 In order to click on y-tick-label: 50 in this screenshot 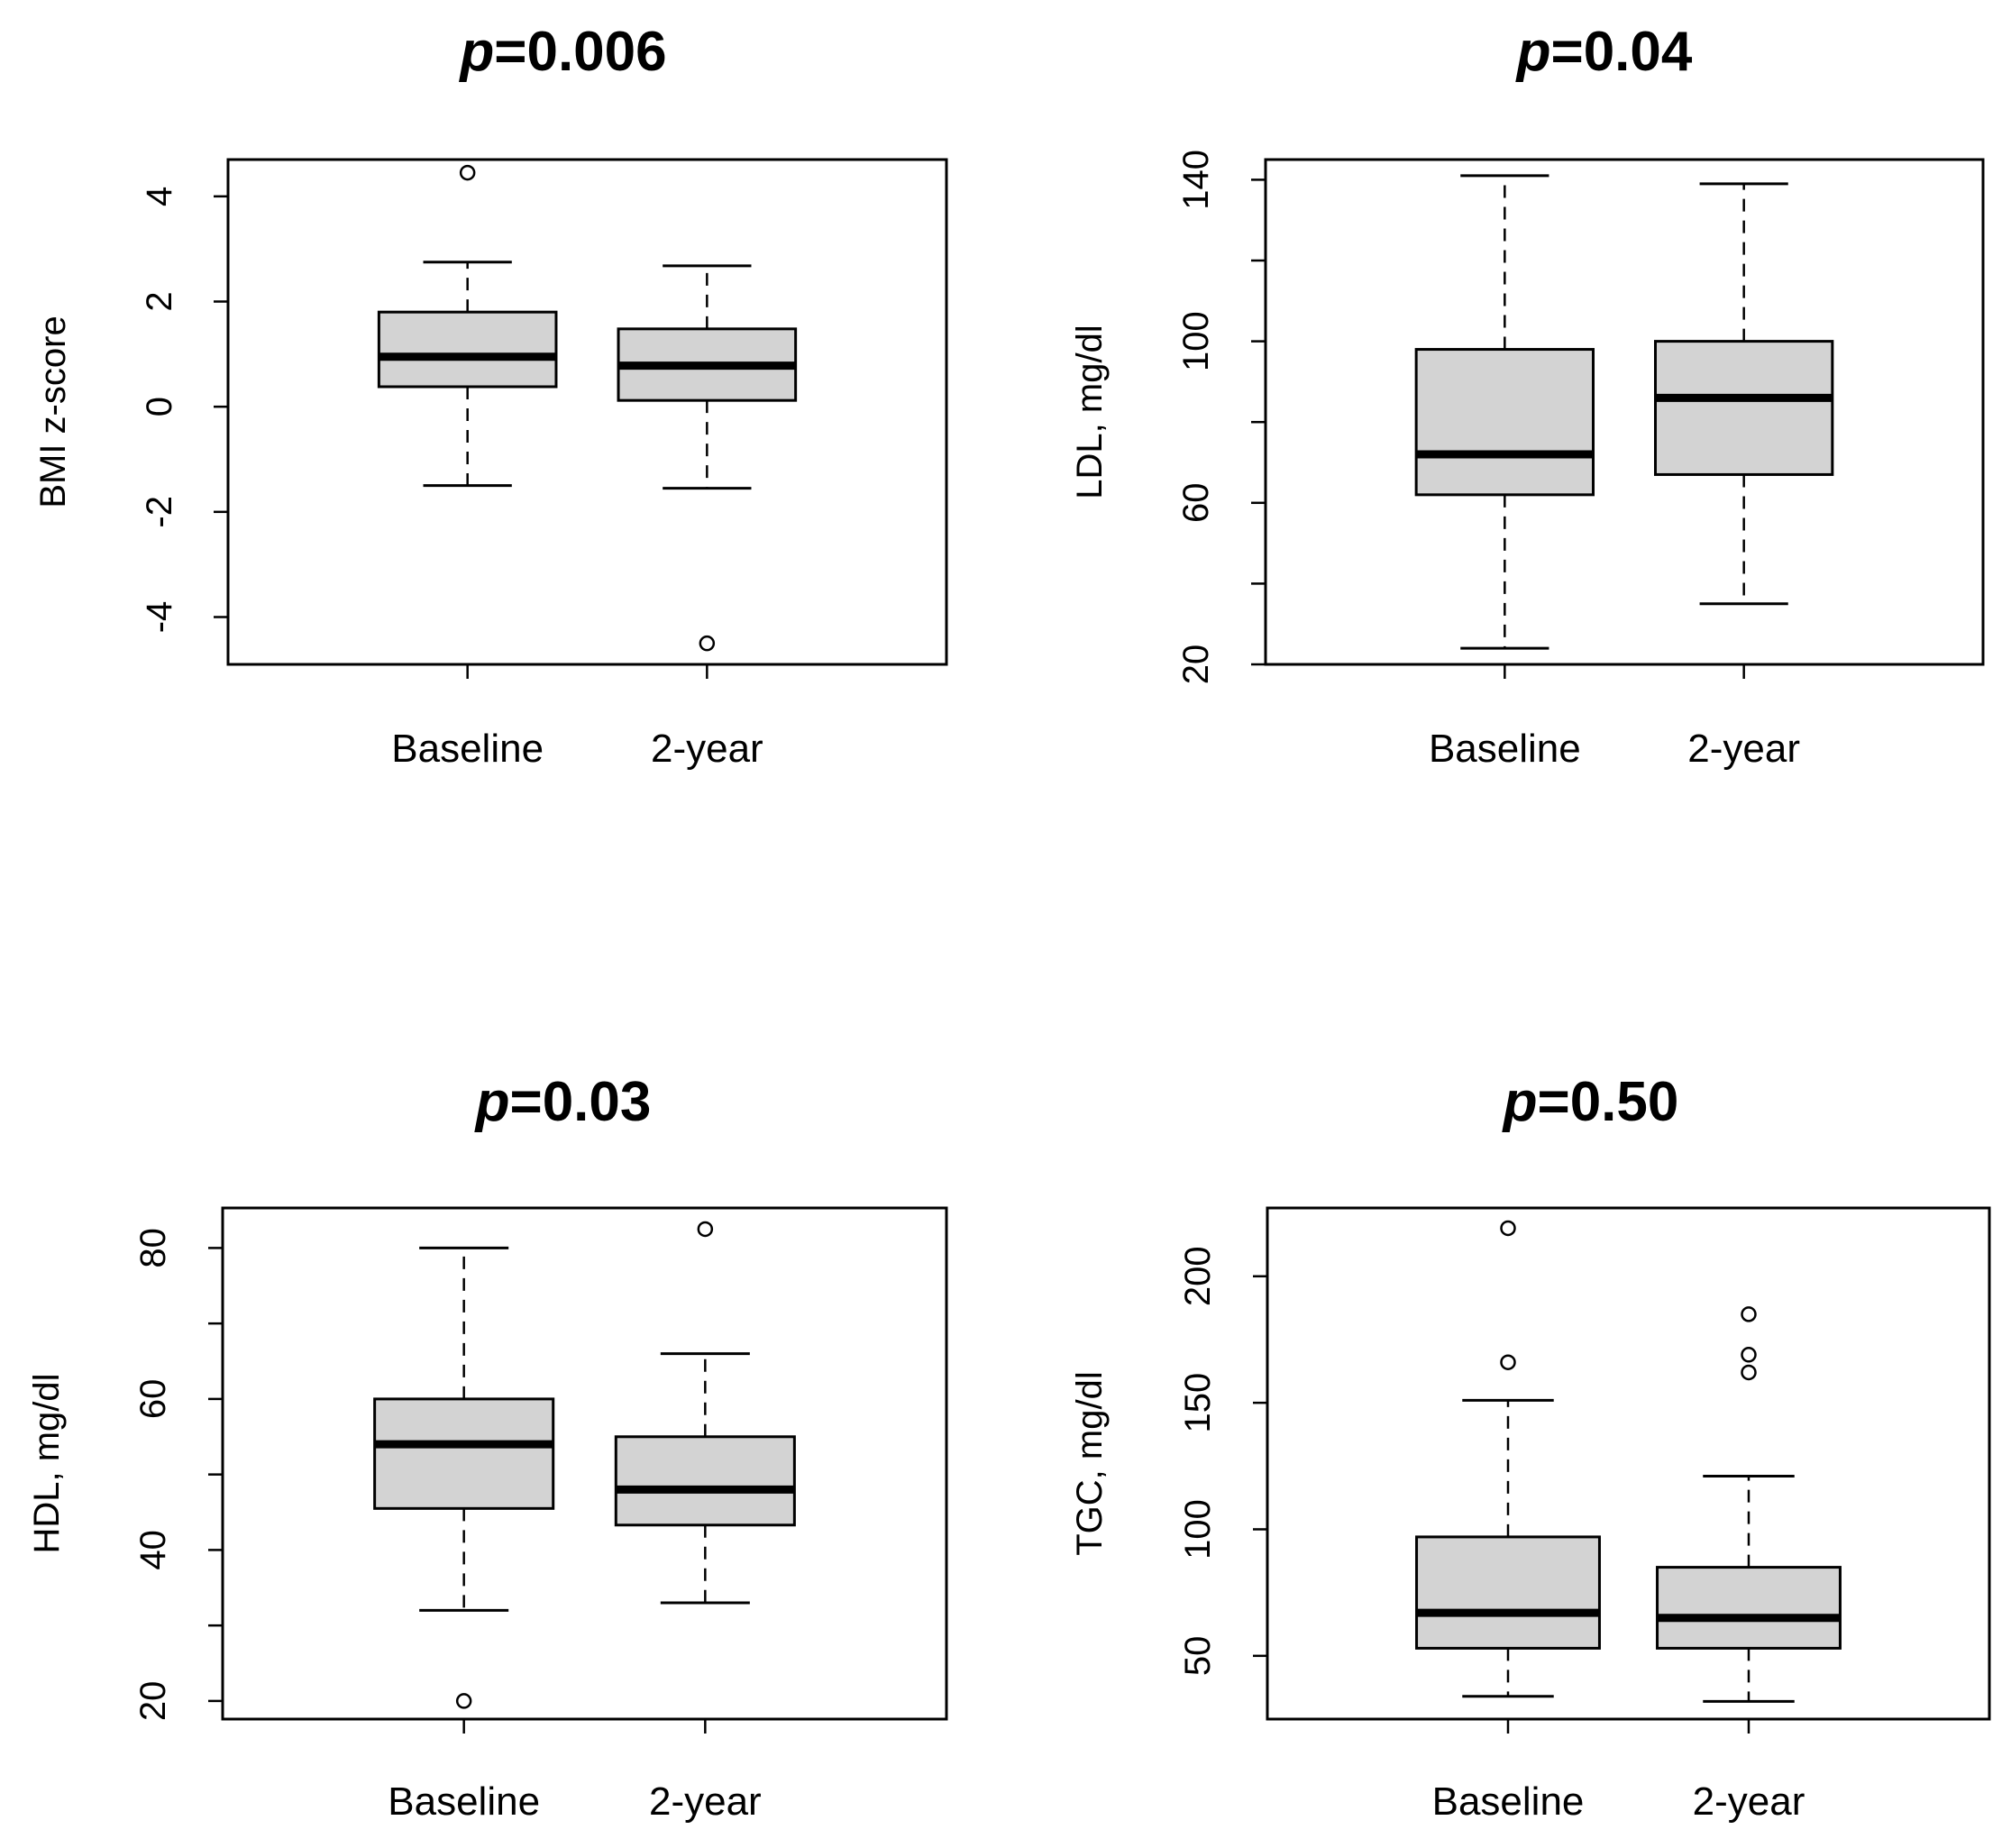, I will do `click(1198, 1656)`.